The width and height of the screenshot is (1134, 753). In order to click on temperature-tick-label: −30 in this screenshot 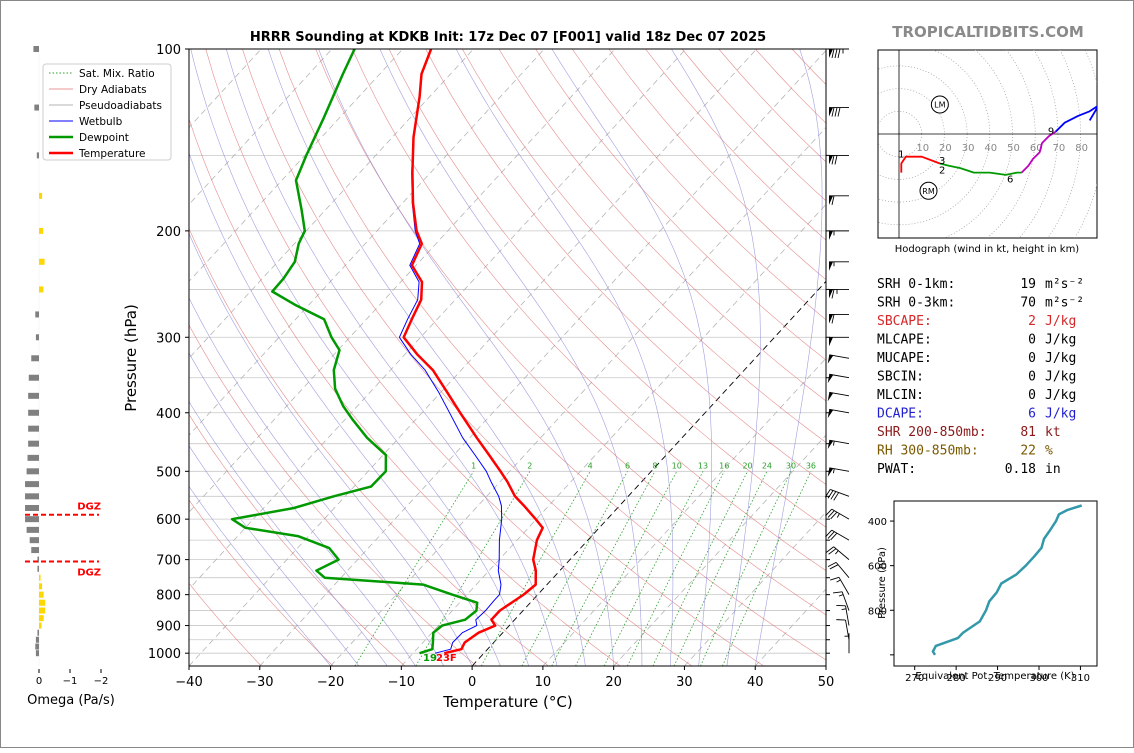, I will do `click(259, 682)`.